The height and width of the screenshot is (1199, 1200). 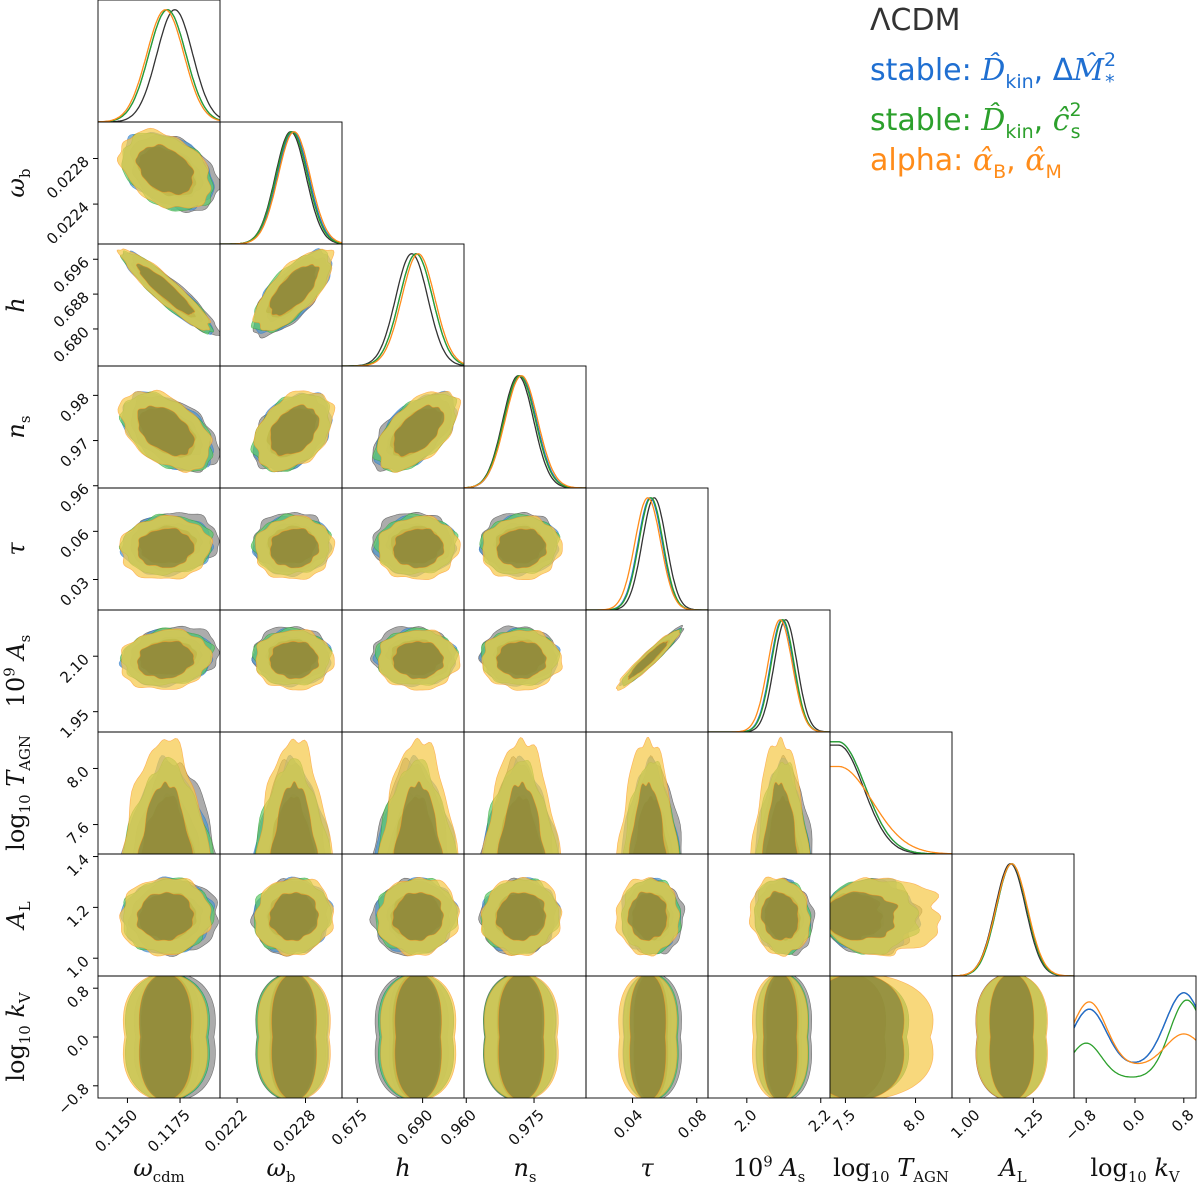 What do you see at coordinates (78, 967) in the screenshot?
I see `y-tick-label-7-0: 1.0` at bounding box center [78, 967].